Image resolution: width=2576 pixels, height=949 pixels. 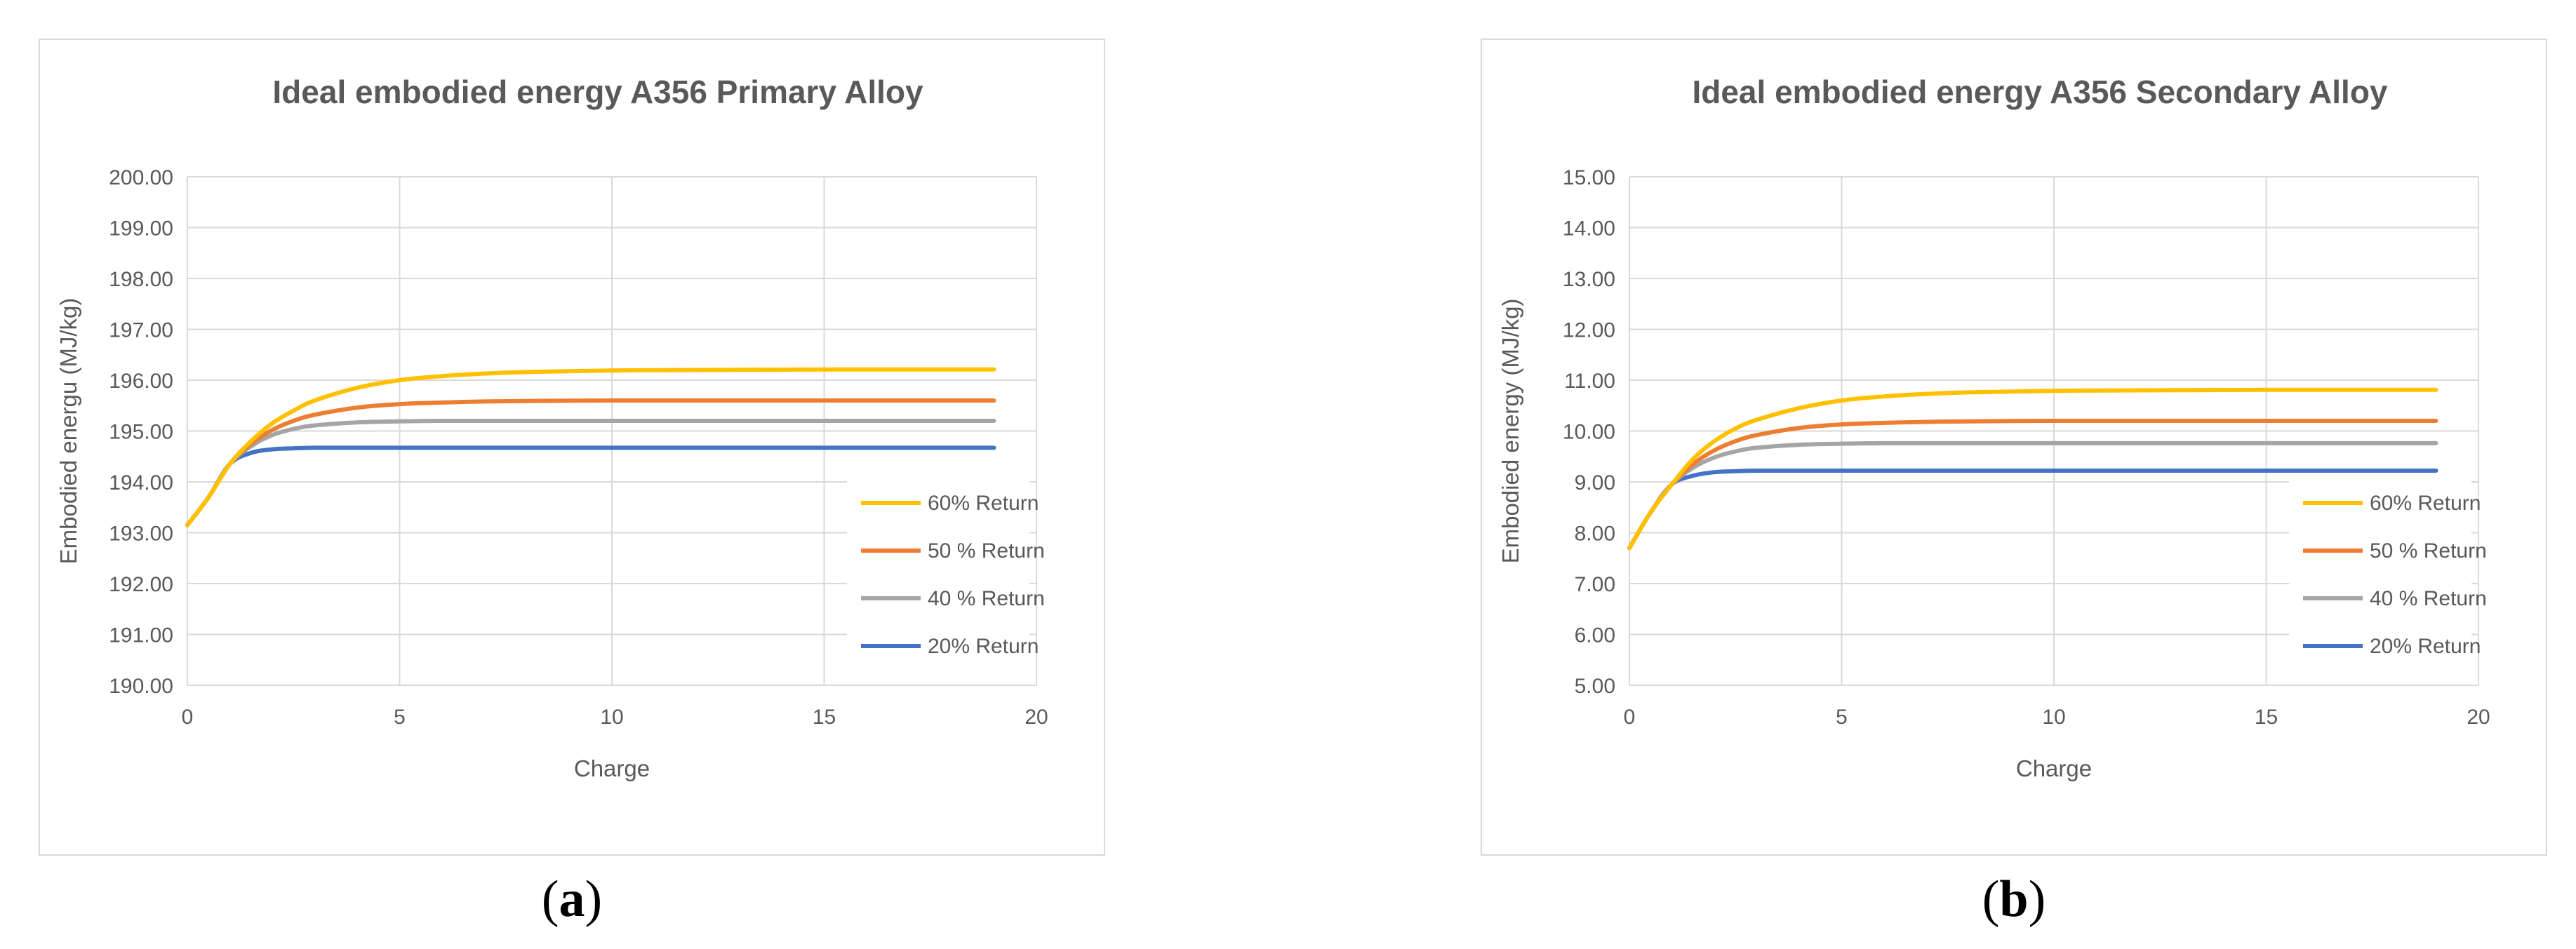 I want to click on chart-b-legend-label: 20% Return, so click(x=2425, y=646).